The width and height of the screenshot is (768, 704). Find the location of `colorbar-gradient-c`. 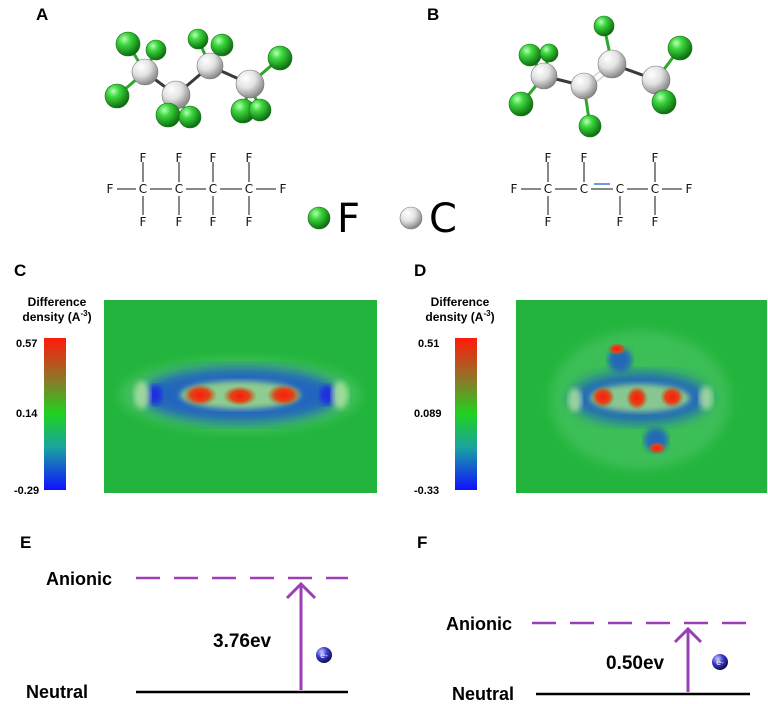

colorbar-gradient-c is located at coordinates (55, 414).